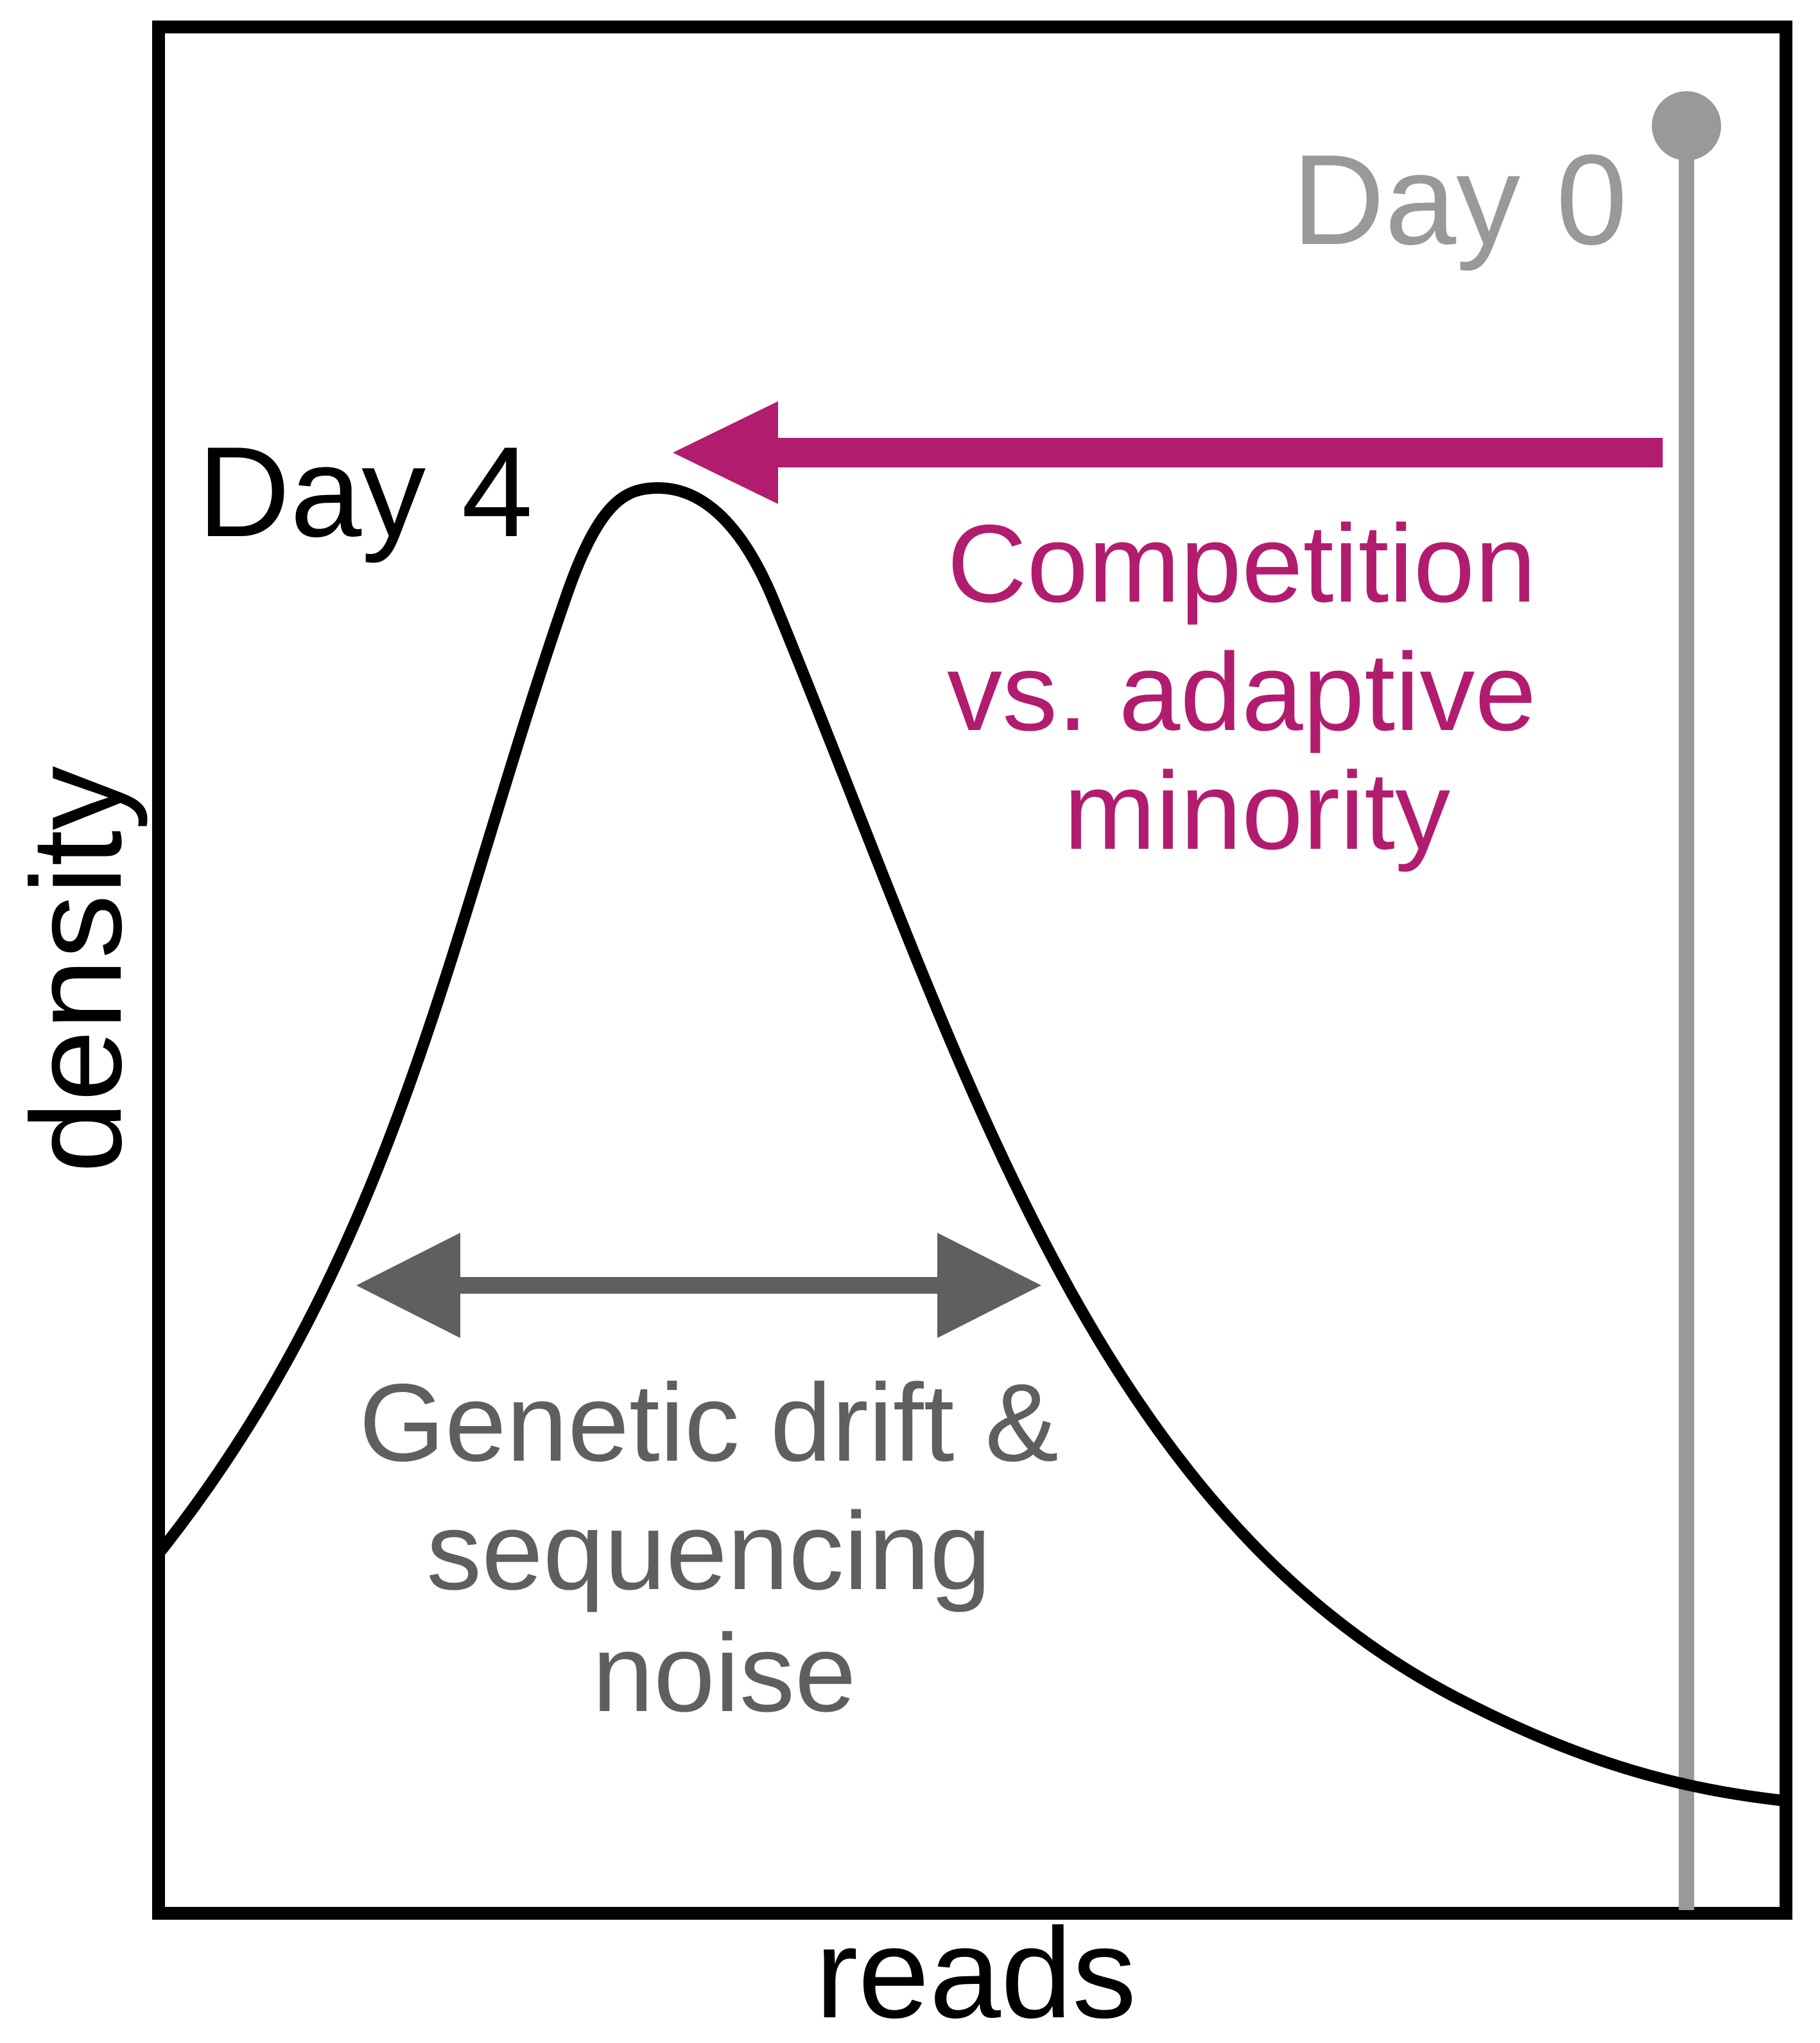 The height and width of the screenshot is (2043, 1820). What do you see at coordinates (724, 1674) in the screenshot?
I see `noise-label-line3: noise` at bounding box center [724, 1674].